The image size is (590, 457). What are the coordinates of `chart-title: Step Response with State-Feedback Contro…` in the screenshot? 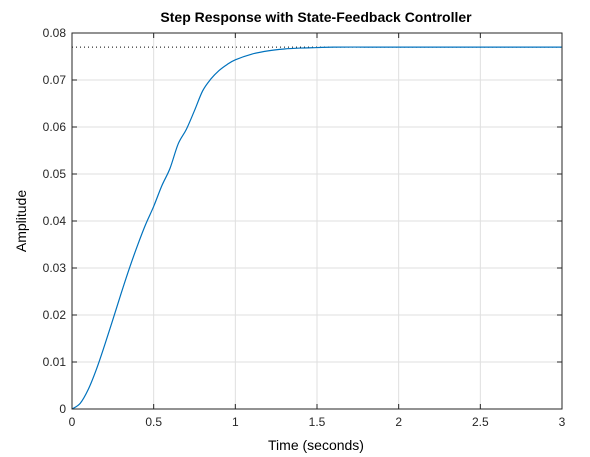 It's located at (316, 17).